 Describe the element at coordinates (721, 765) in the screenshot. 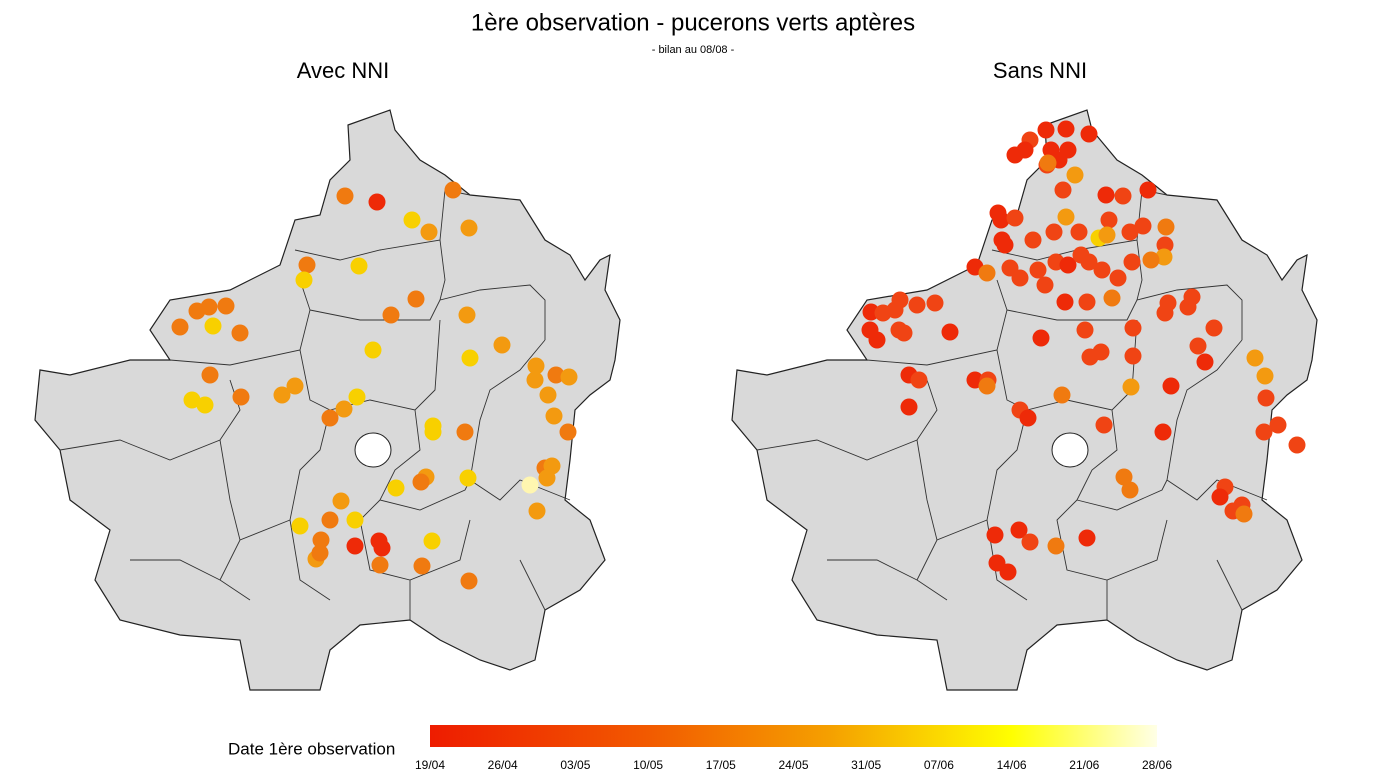

I see `legend-tick-label: 17/05` at that location.